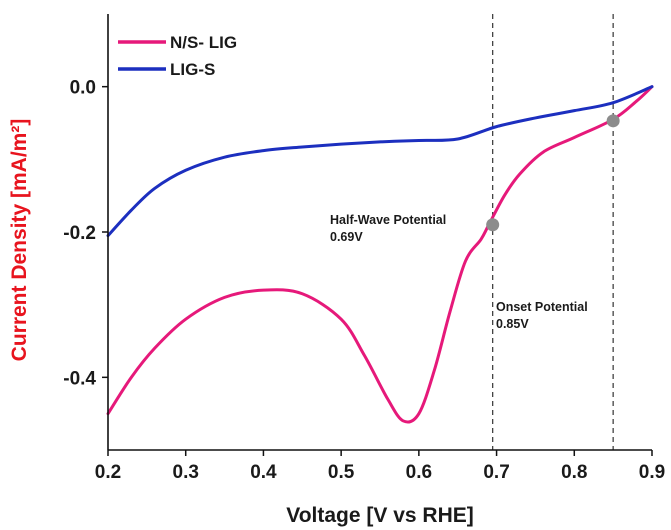 The height and width of the screenshot is (530, 671). What do you see at coordinates (496, 472) in the screenshot?
I see `x-tick-label-5: 0.7` at bounding box center [496, 472].